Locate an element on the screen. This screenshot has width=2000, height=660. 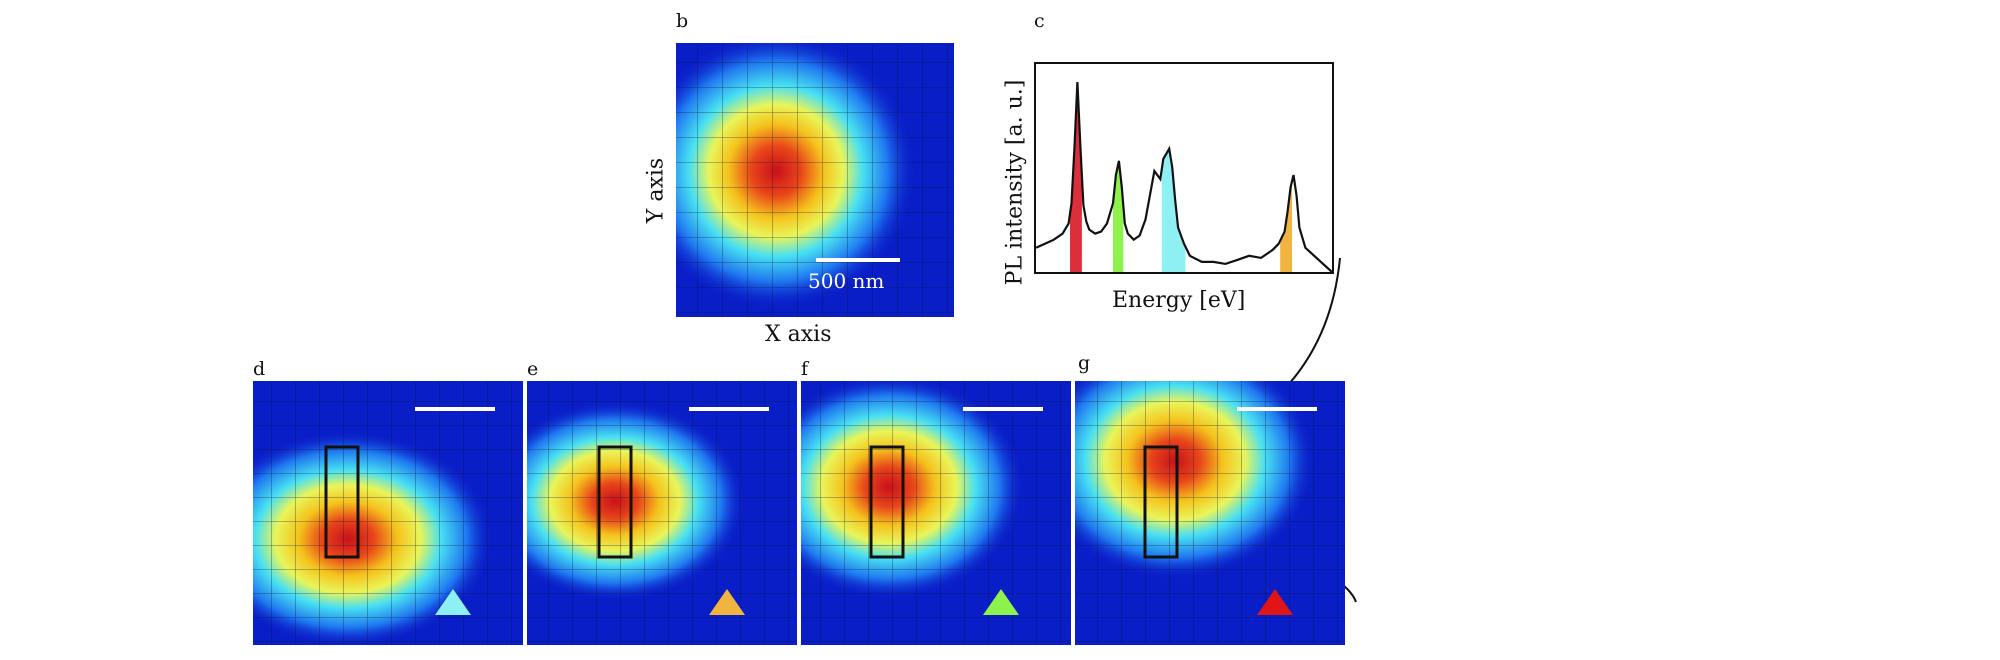
panel-label-b: b is located at coordinates (682, 21).